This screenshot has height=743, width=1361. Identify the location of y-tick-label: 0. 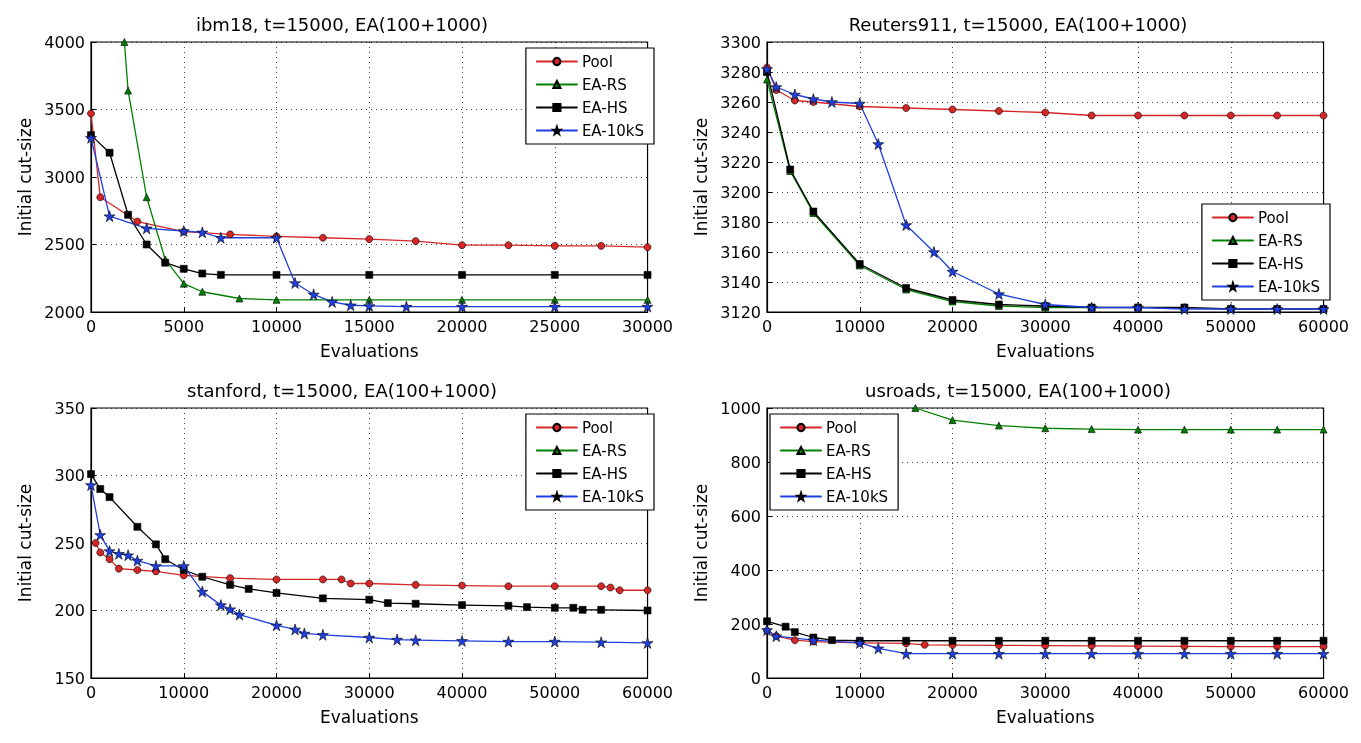
(755, 678).